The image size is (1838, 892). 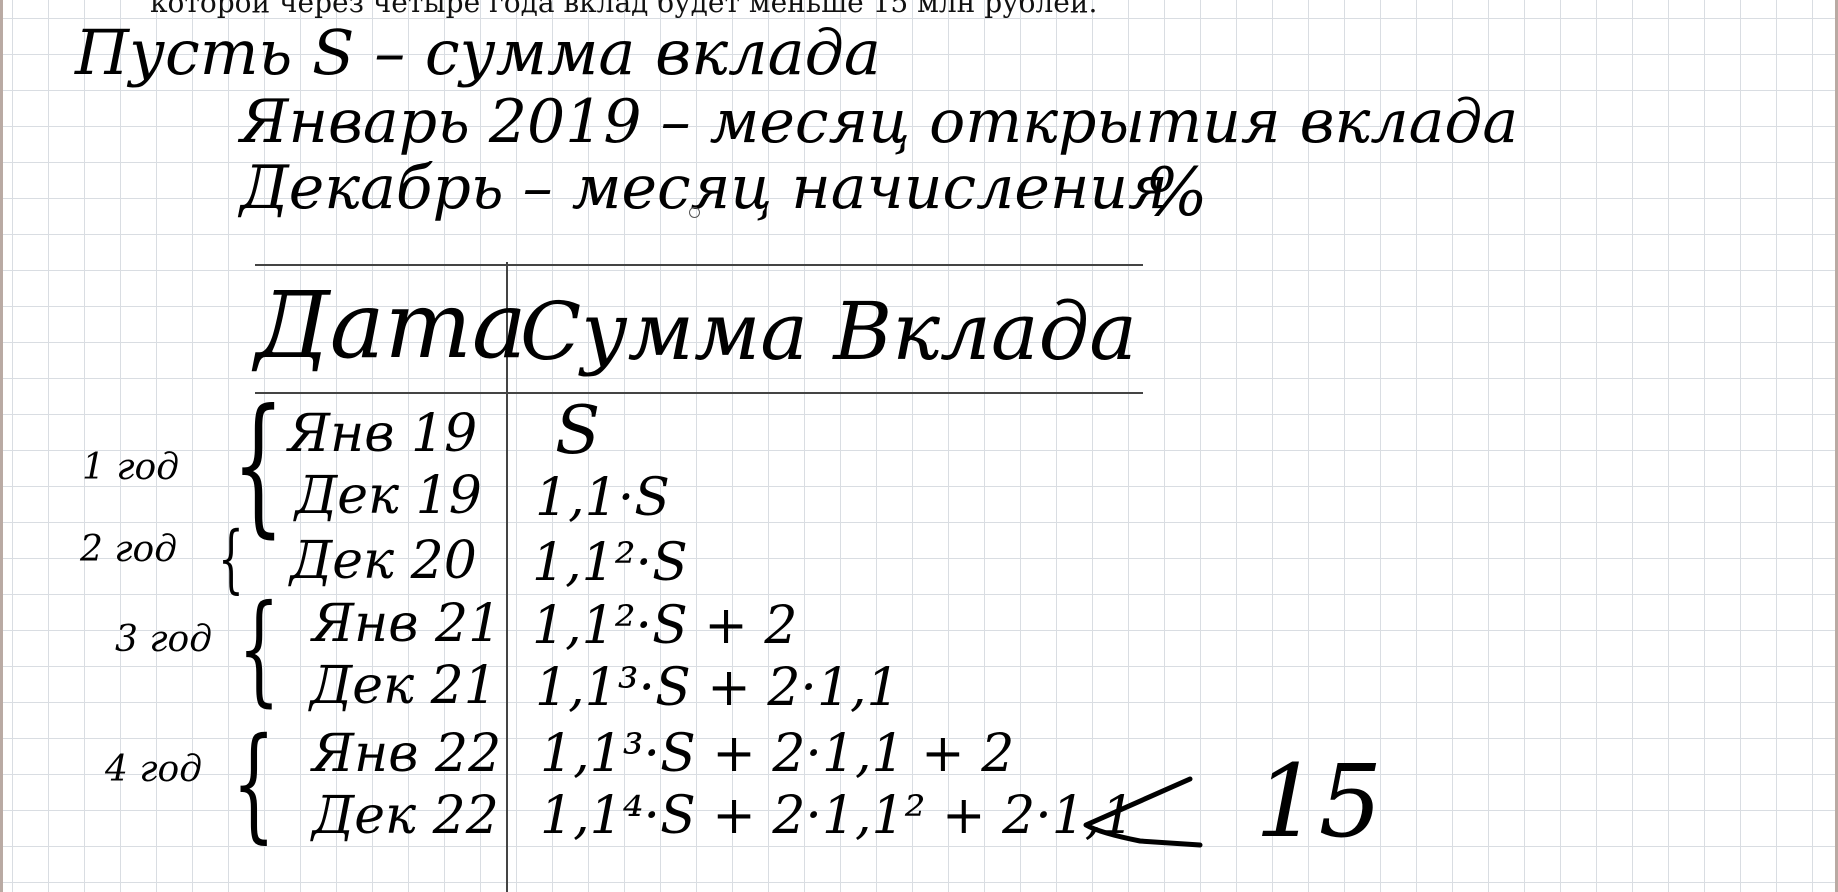 I want to click on table-header-line, so click(x=699, y=393).